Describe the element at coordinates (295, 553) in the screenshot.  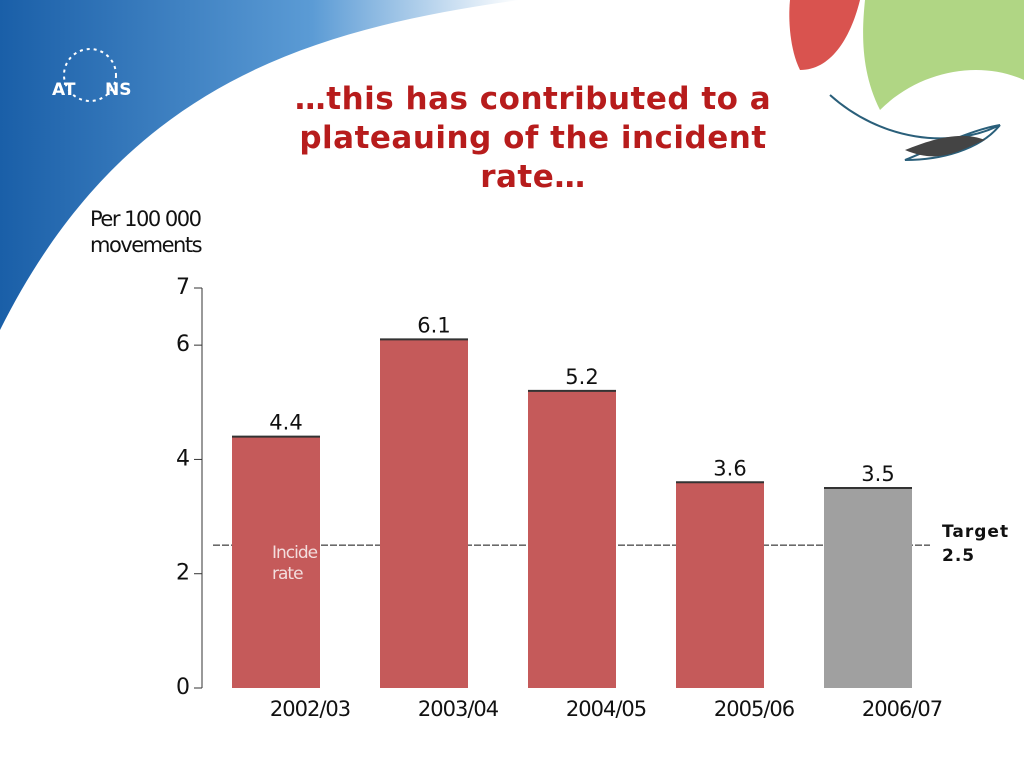
I see `annotation: Incide` at that location.